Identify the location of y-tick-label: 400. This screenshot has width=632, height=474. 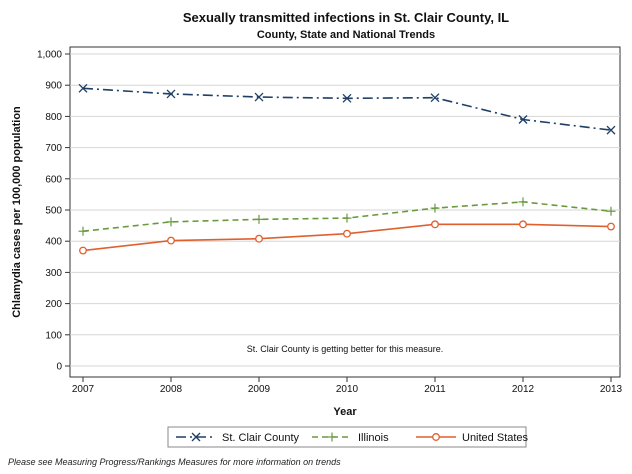
(53, 242).